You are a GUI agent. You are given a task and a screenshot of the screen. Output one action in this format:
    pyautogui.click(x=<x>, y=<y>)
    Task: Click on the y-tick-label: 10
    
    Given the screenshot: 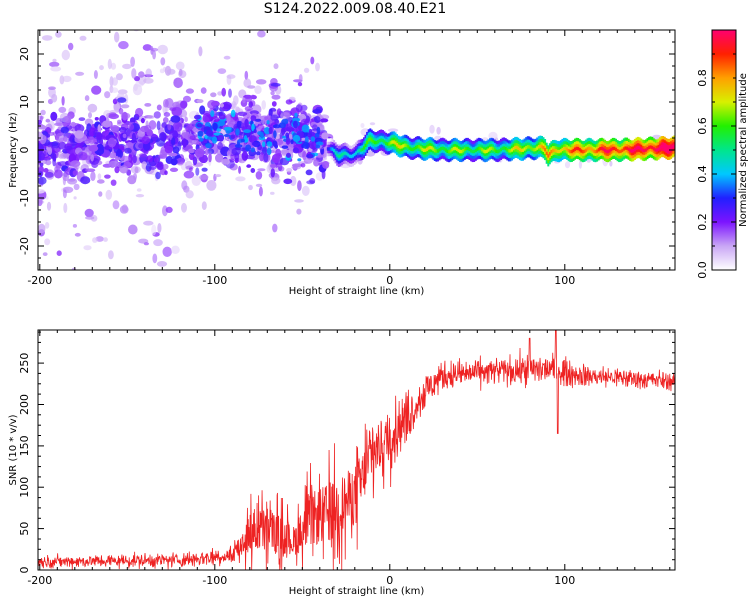 What is the action you would take?
    pyautogui.click(x=24, y=102)
    